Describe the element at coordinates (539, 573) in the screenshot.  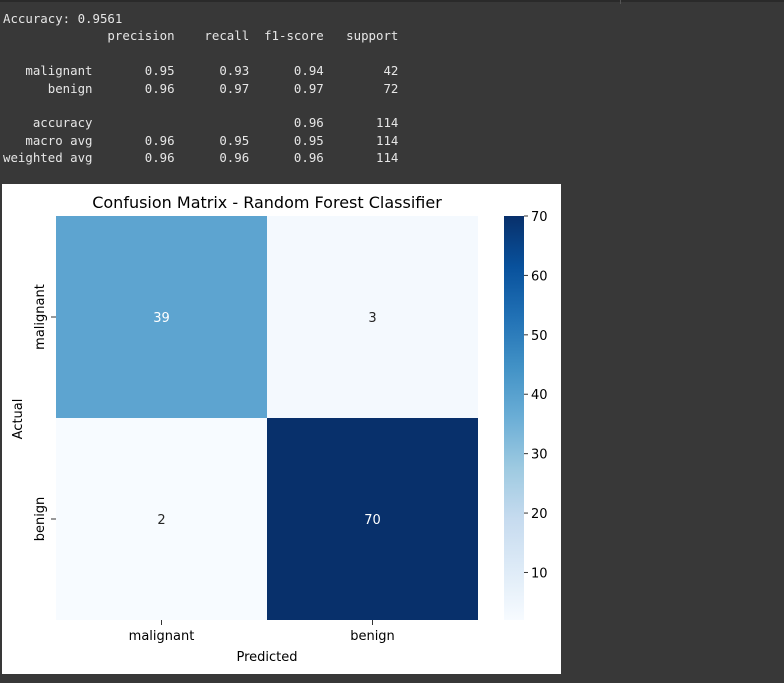
I see `colorbar-tick-label: 10` at that location.